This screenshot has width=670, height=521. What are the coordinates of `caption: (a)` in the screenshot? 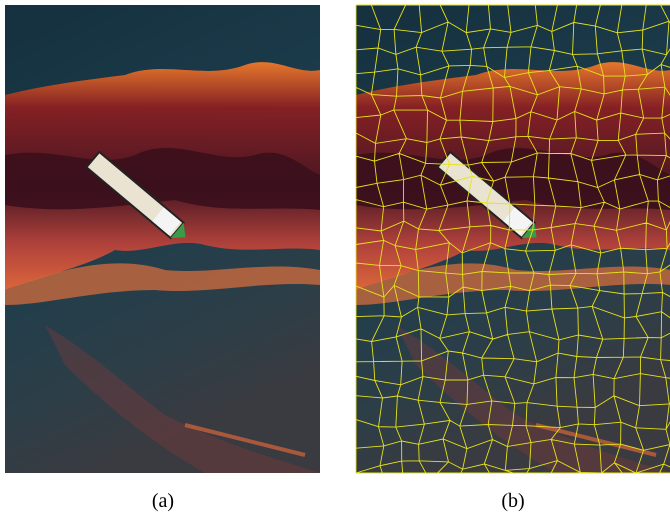 It's located at (163, 501).